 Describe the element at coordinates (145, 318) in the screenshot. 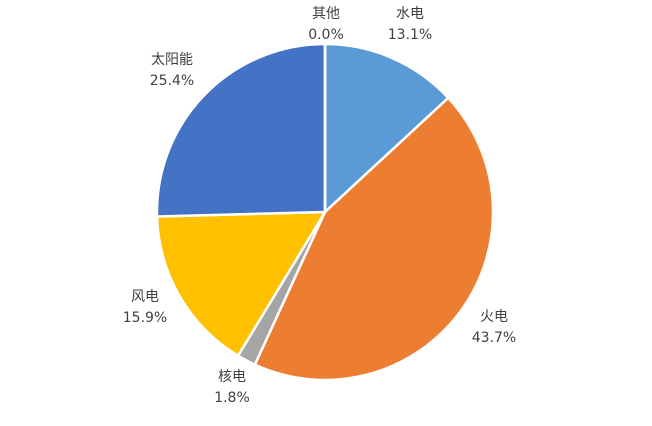

I see `slice-value-4: 15.9%` at that location.